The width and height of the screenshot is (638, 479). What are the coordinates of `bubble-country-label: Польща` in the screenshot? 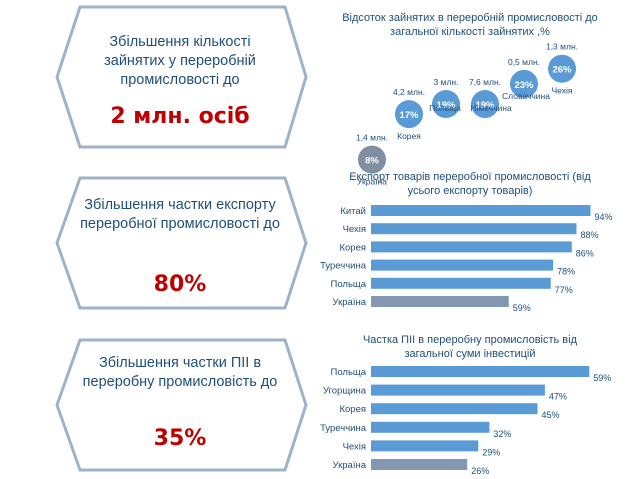 It's located at (445, 108).